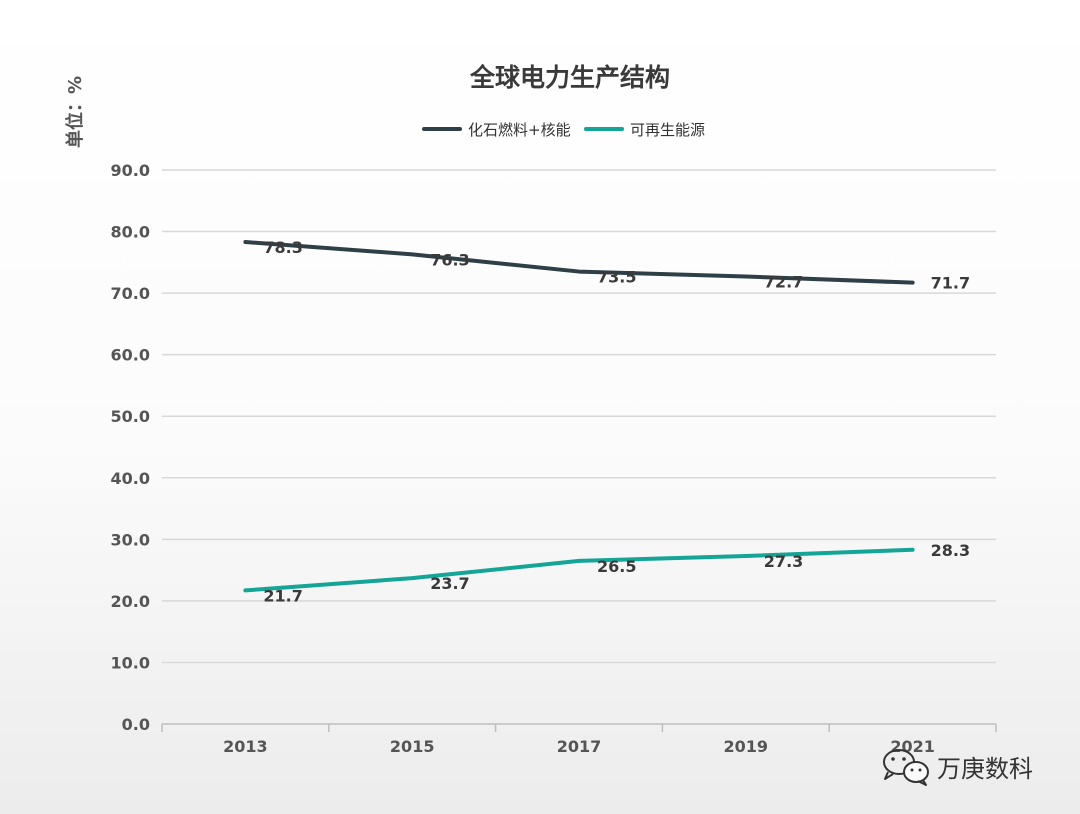 The width and height of the screenshot is (1080, 814). I want to click on x-tick-label: 2017, so click(579, 746).